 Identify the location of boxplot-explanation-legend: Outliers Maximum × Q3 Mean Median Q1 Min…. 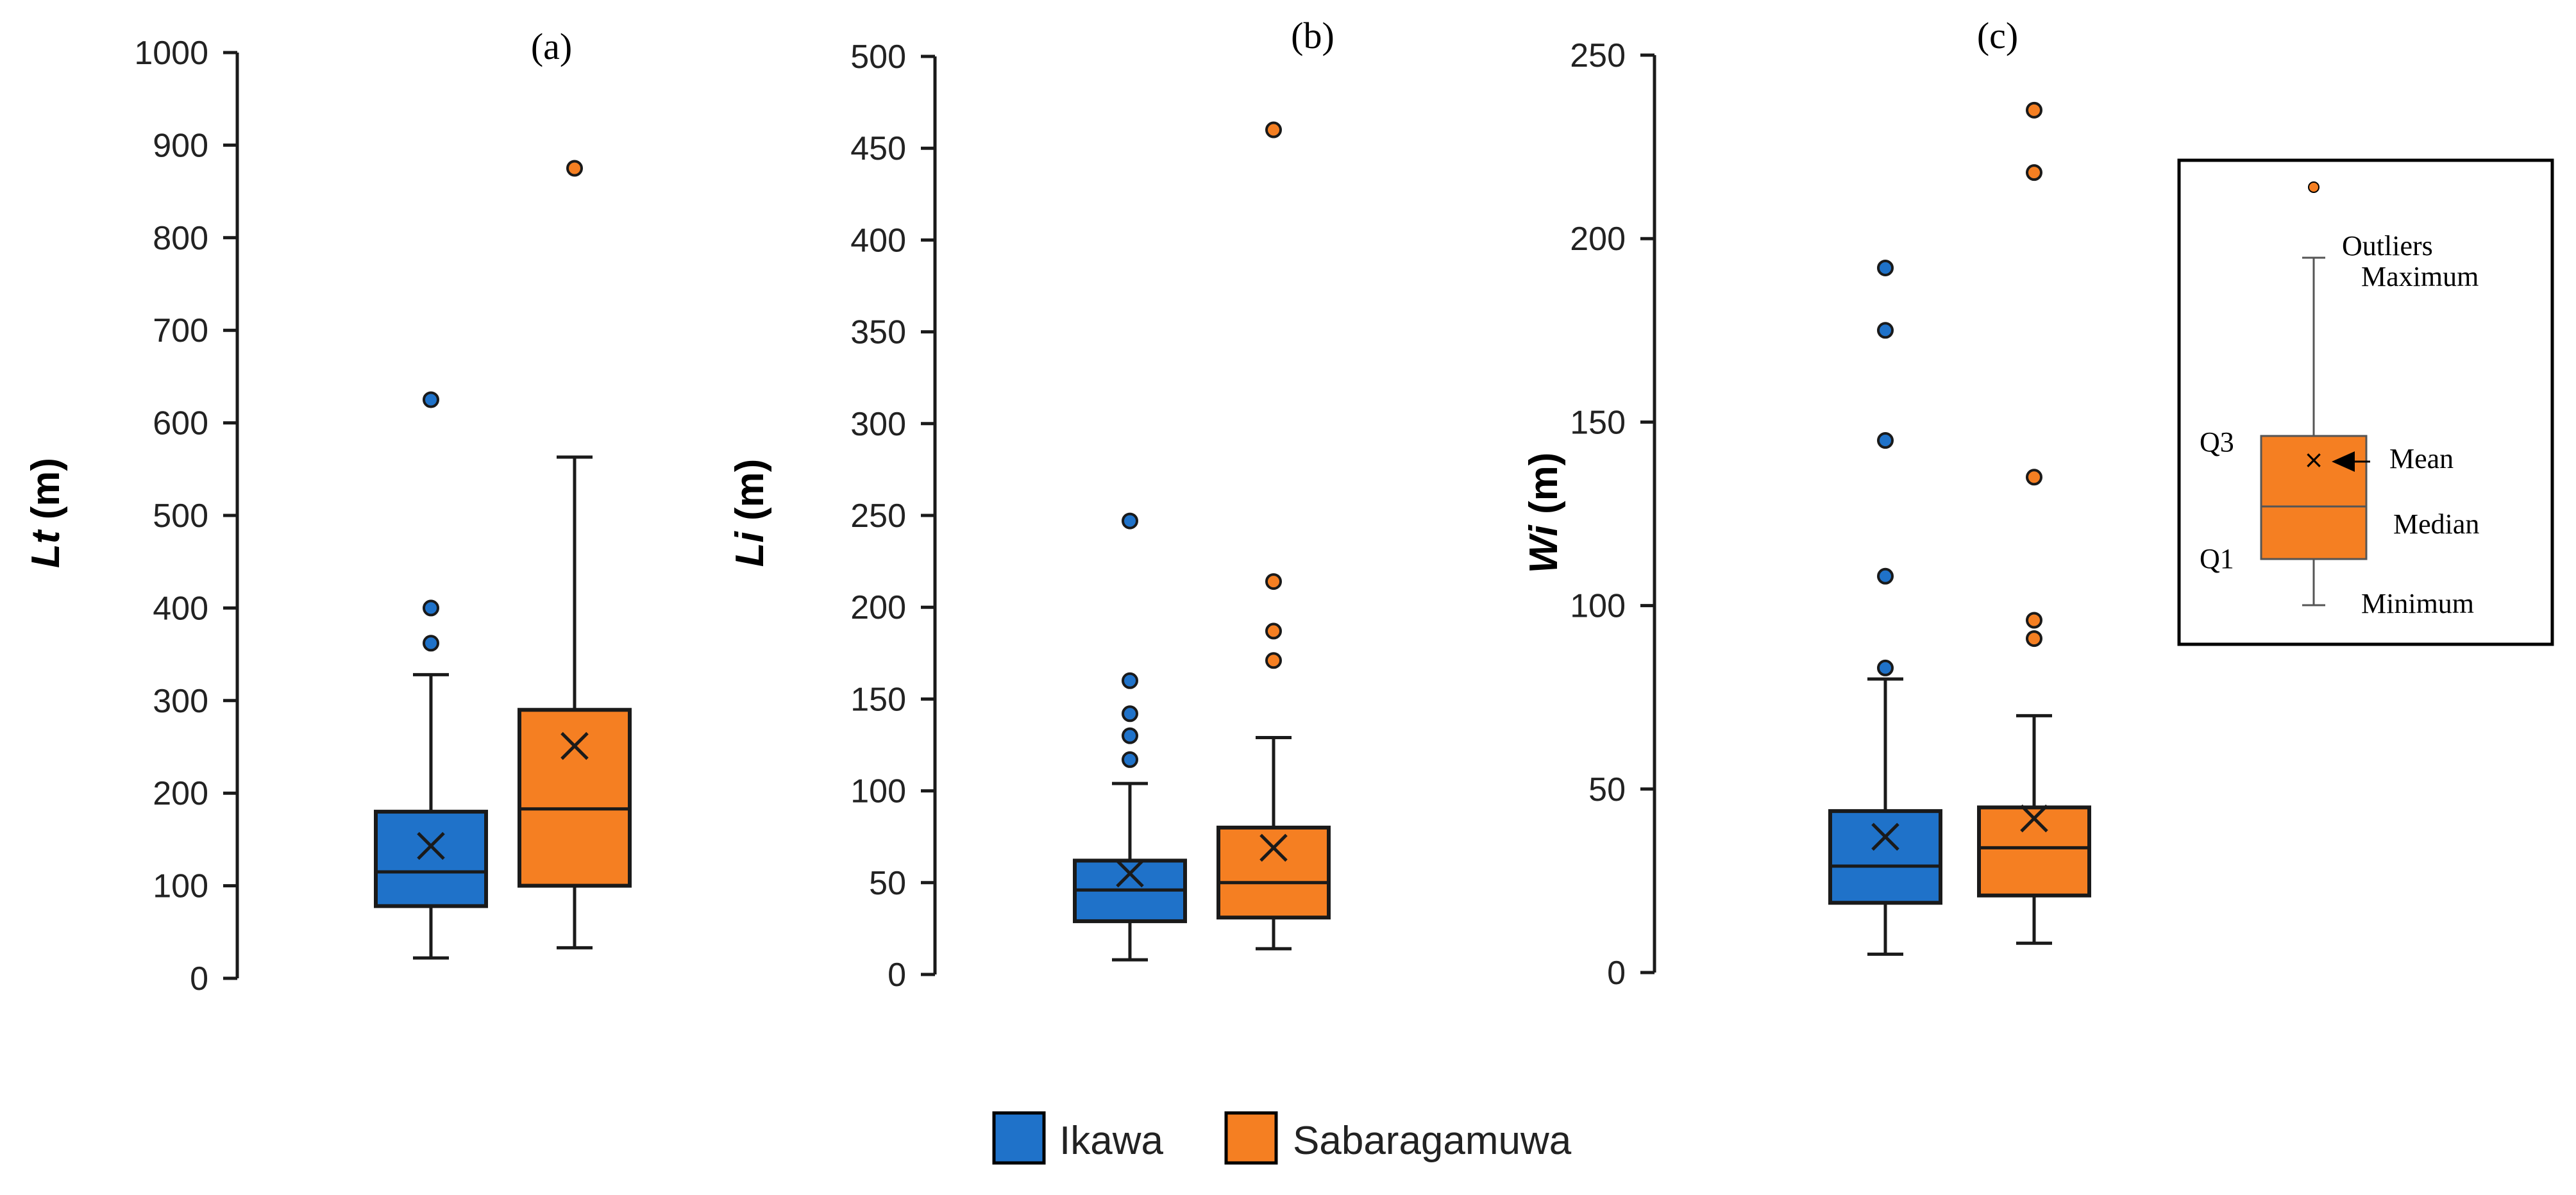
(2365, 402).